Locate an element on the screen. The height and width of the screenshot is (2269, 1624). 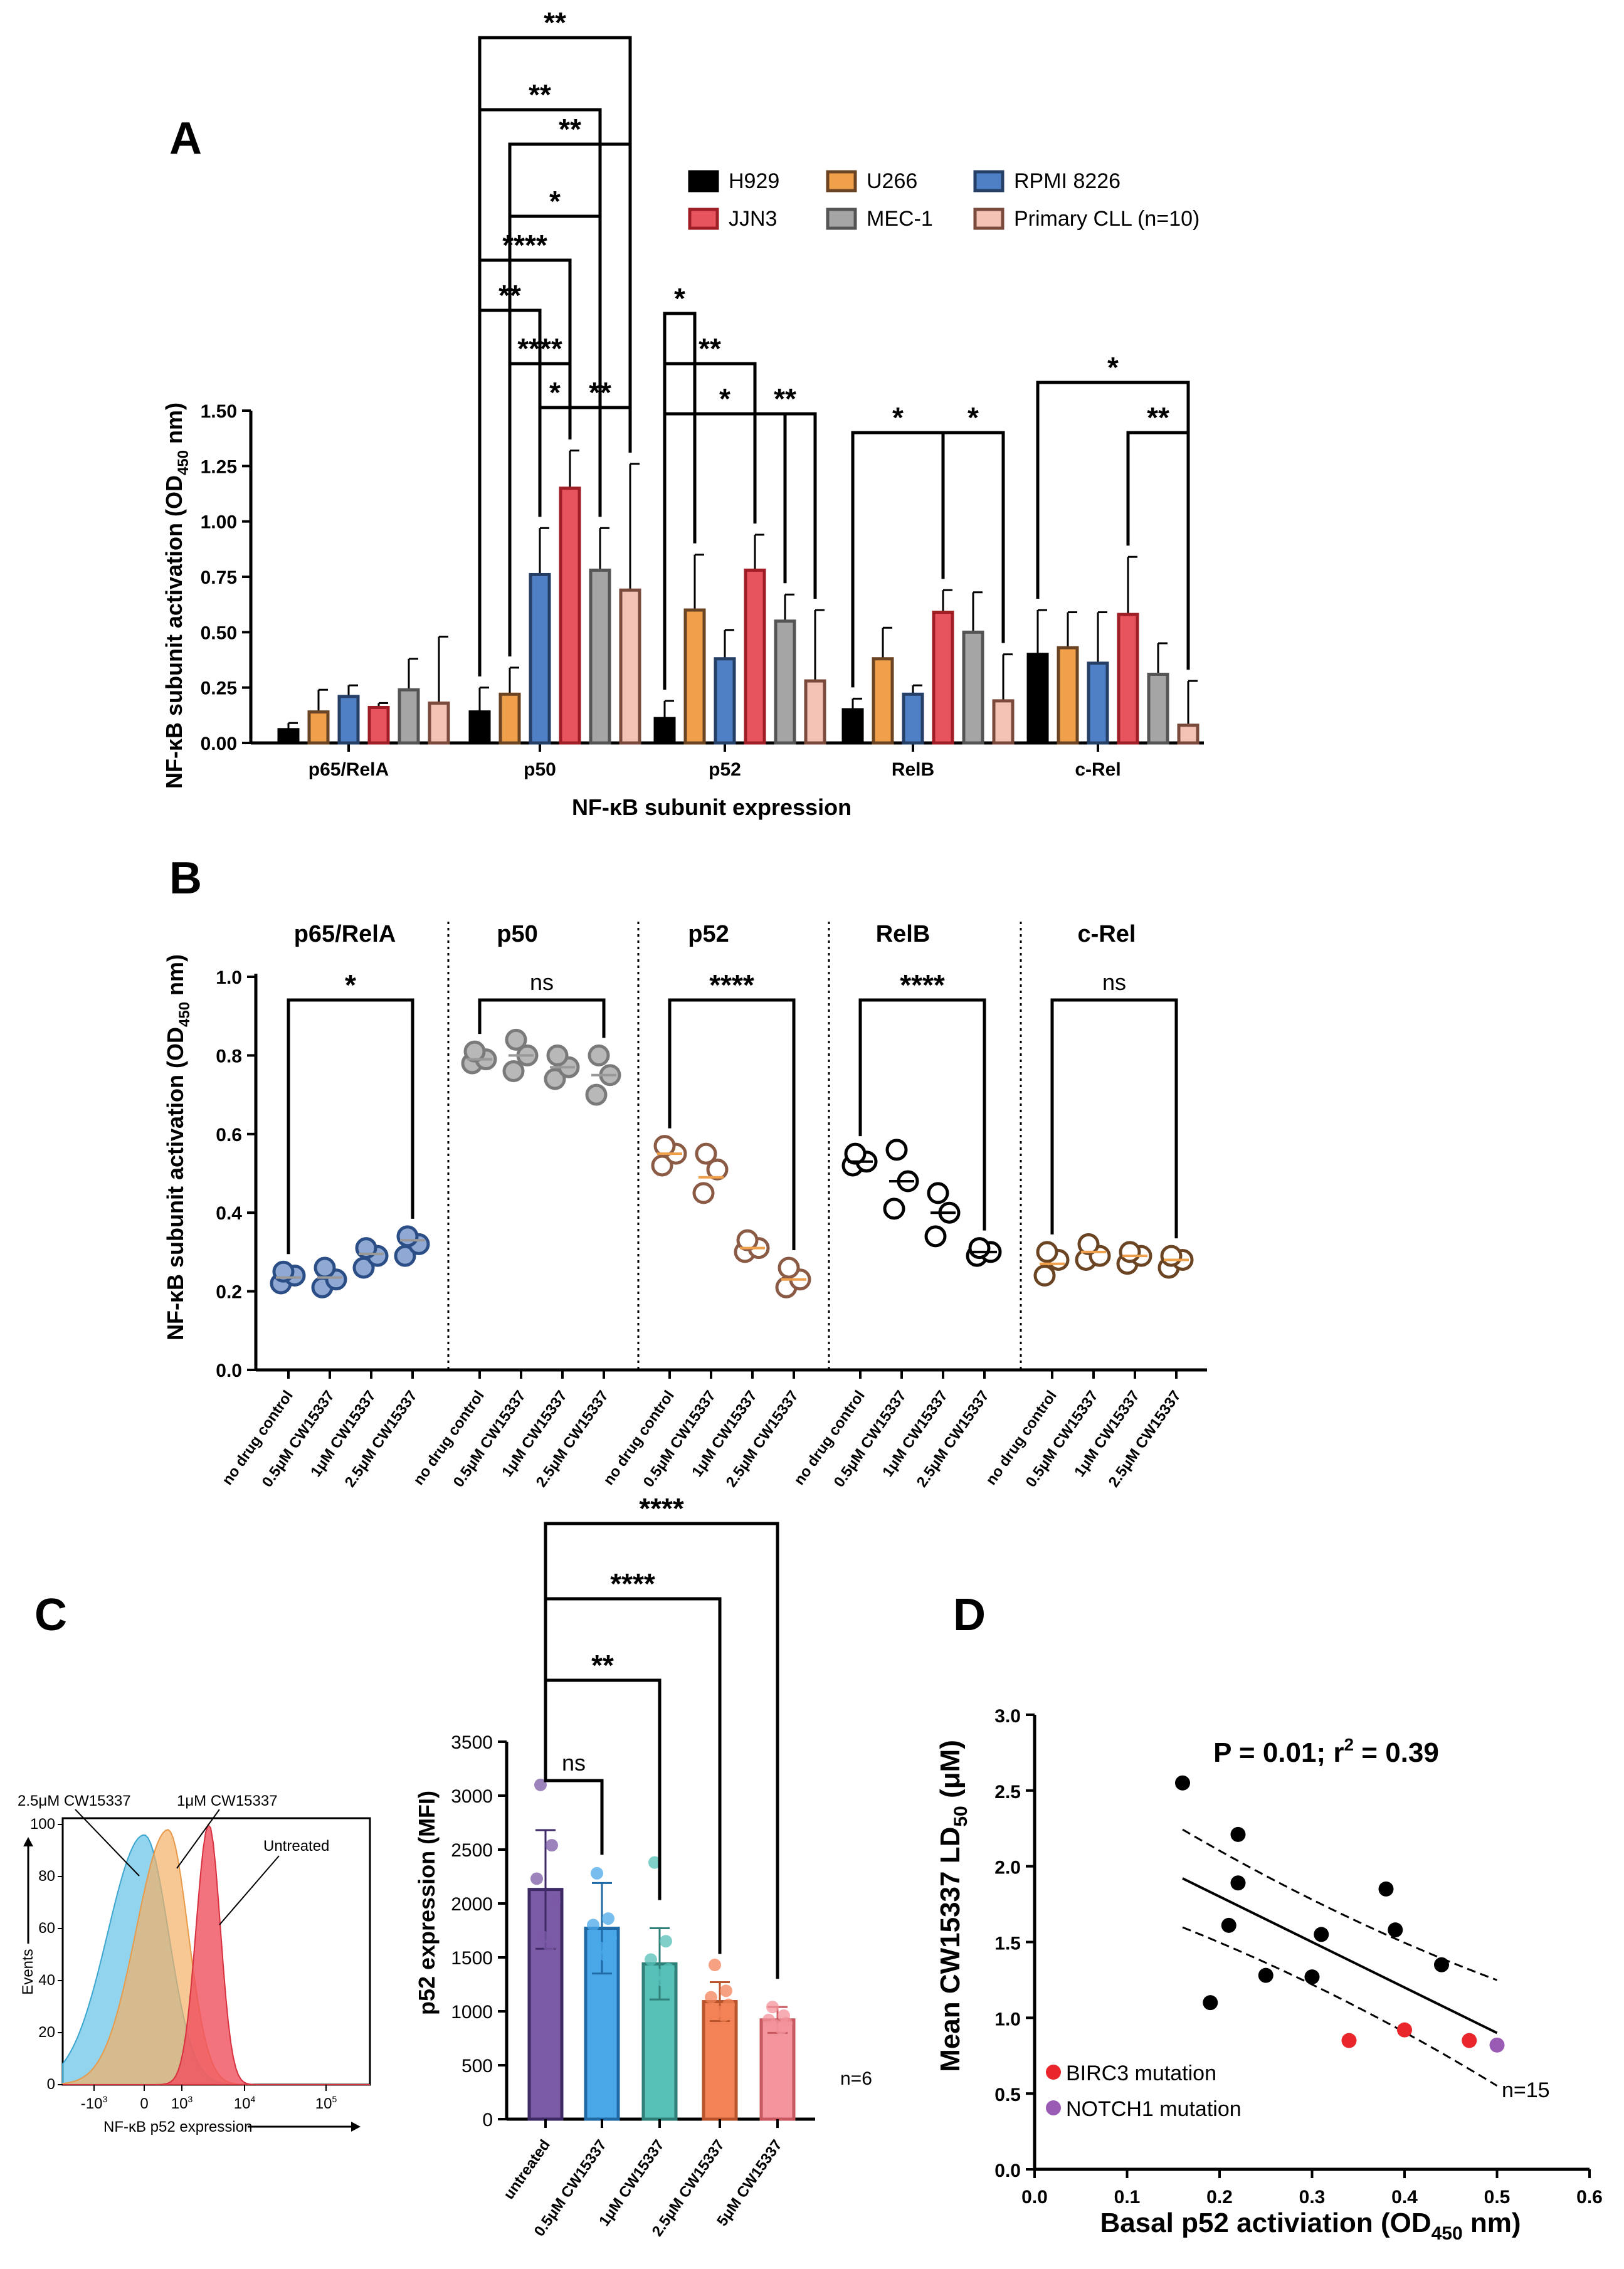
panel-a-significance: ****************** ****** *** **** is located at coordinates (834, 348).